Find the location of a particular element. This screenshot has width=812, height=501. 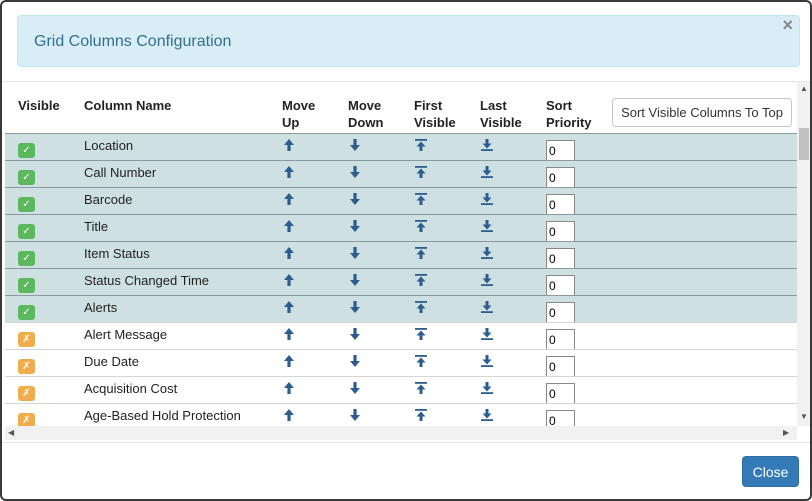

column-name: Alert Message is located at coordinates (126, 334).